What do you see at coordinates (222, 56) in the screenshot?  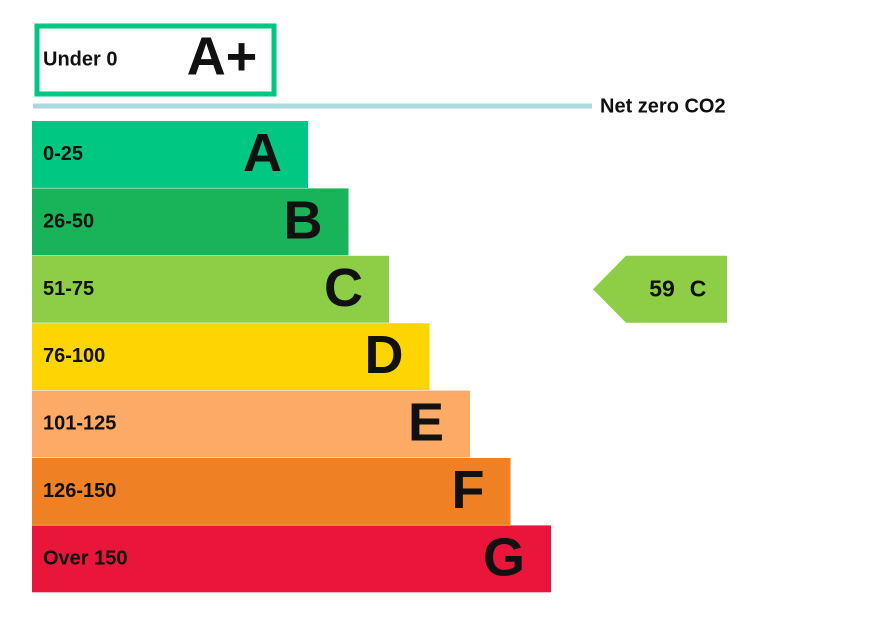 I see `top-band-letter: A+` at bounding box center [222, 56].